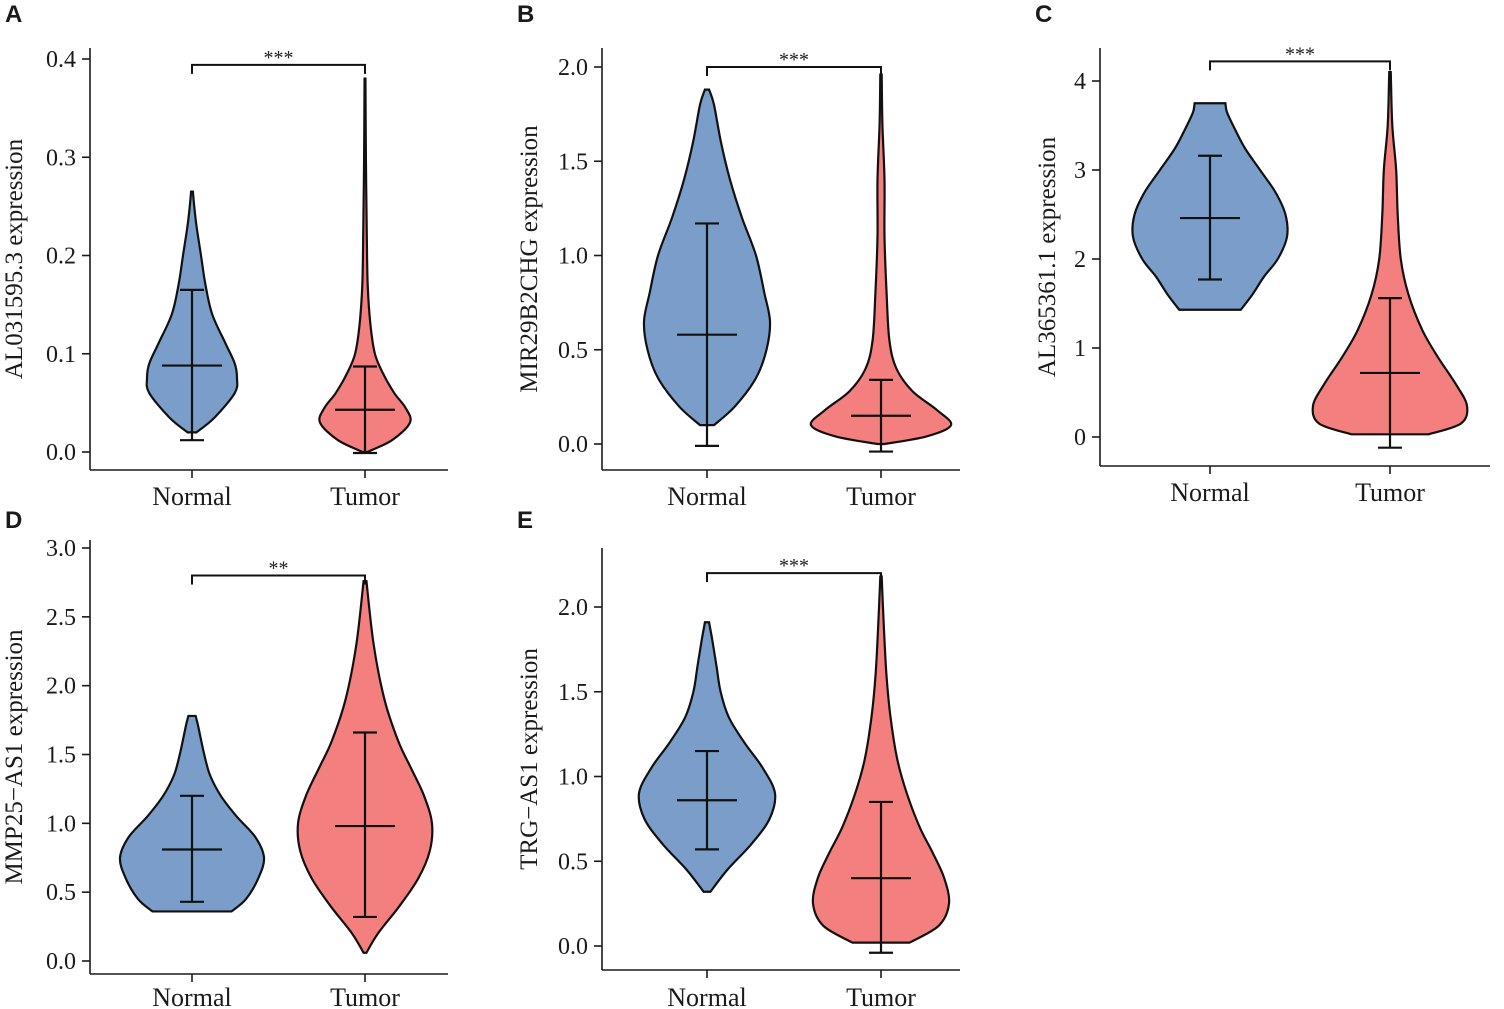  Describe the element at coordinates (61, 257) in the screenshot. I see `y-tick-label: 0.2` at that location.